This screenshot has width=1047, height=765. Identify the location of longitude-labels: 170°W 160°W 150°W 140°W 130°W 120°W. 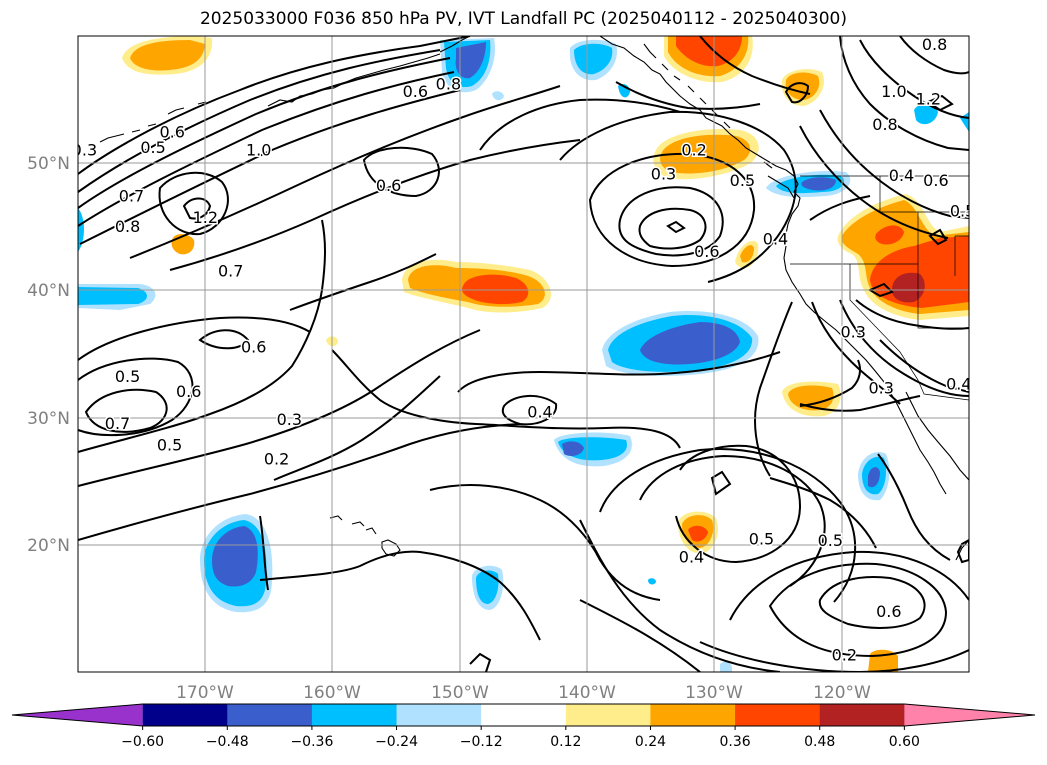
(523, 693).